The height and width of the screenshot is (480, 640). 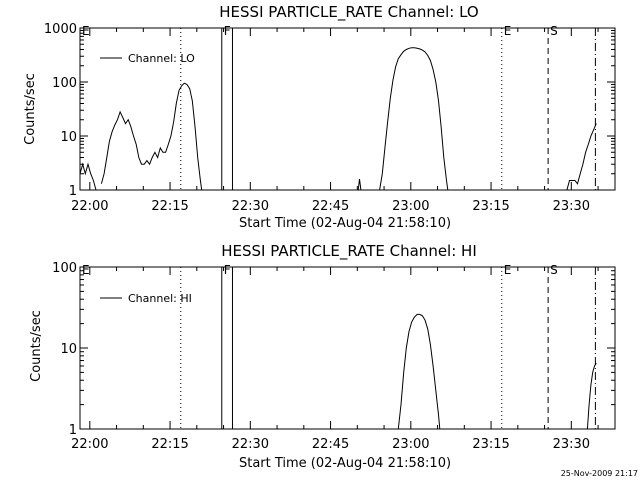 I want to click on series-lines, so click(x=497, y=371).